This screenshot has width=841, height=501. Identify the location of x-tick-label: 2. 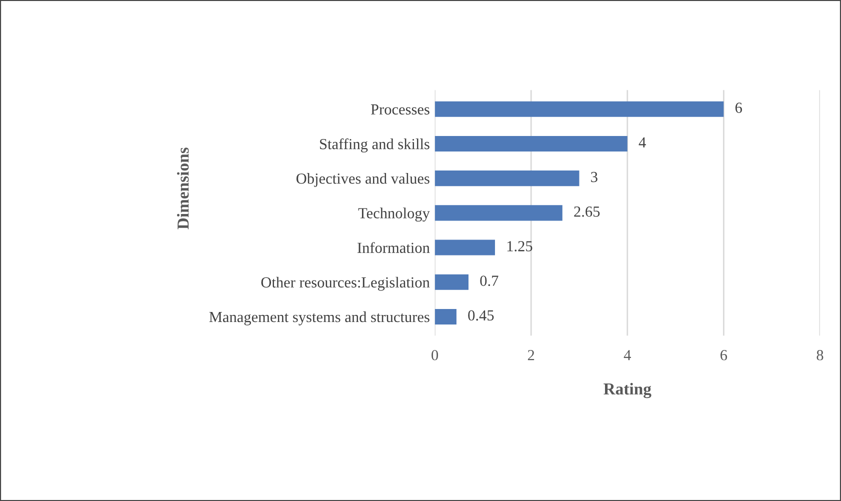
(531, 355).